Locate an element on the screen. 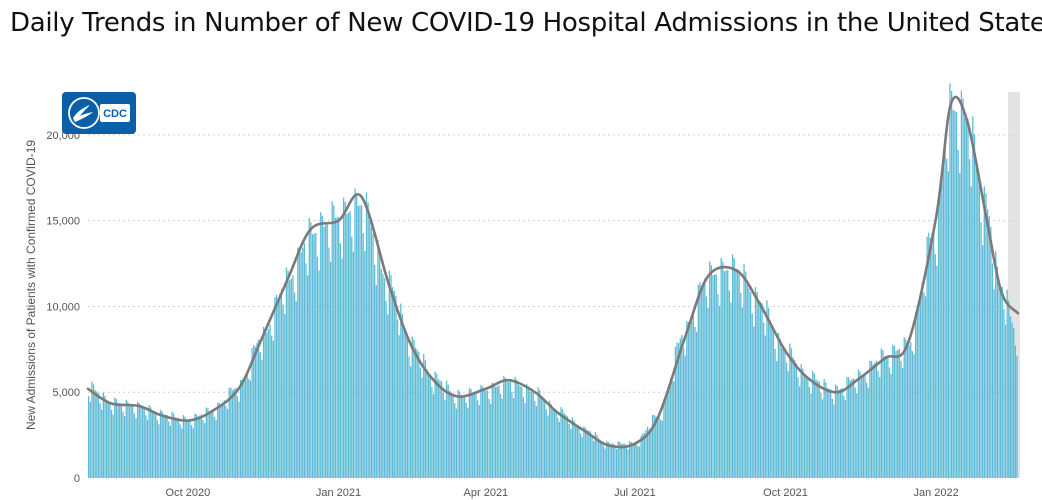 The image size is (1042, 500). cdc-logo-text: CDC is located at coordinates (115, 114).